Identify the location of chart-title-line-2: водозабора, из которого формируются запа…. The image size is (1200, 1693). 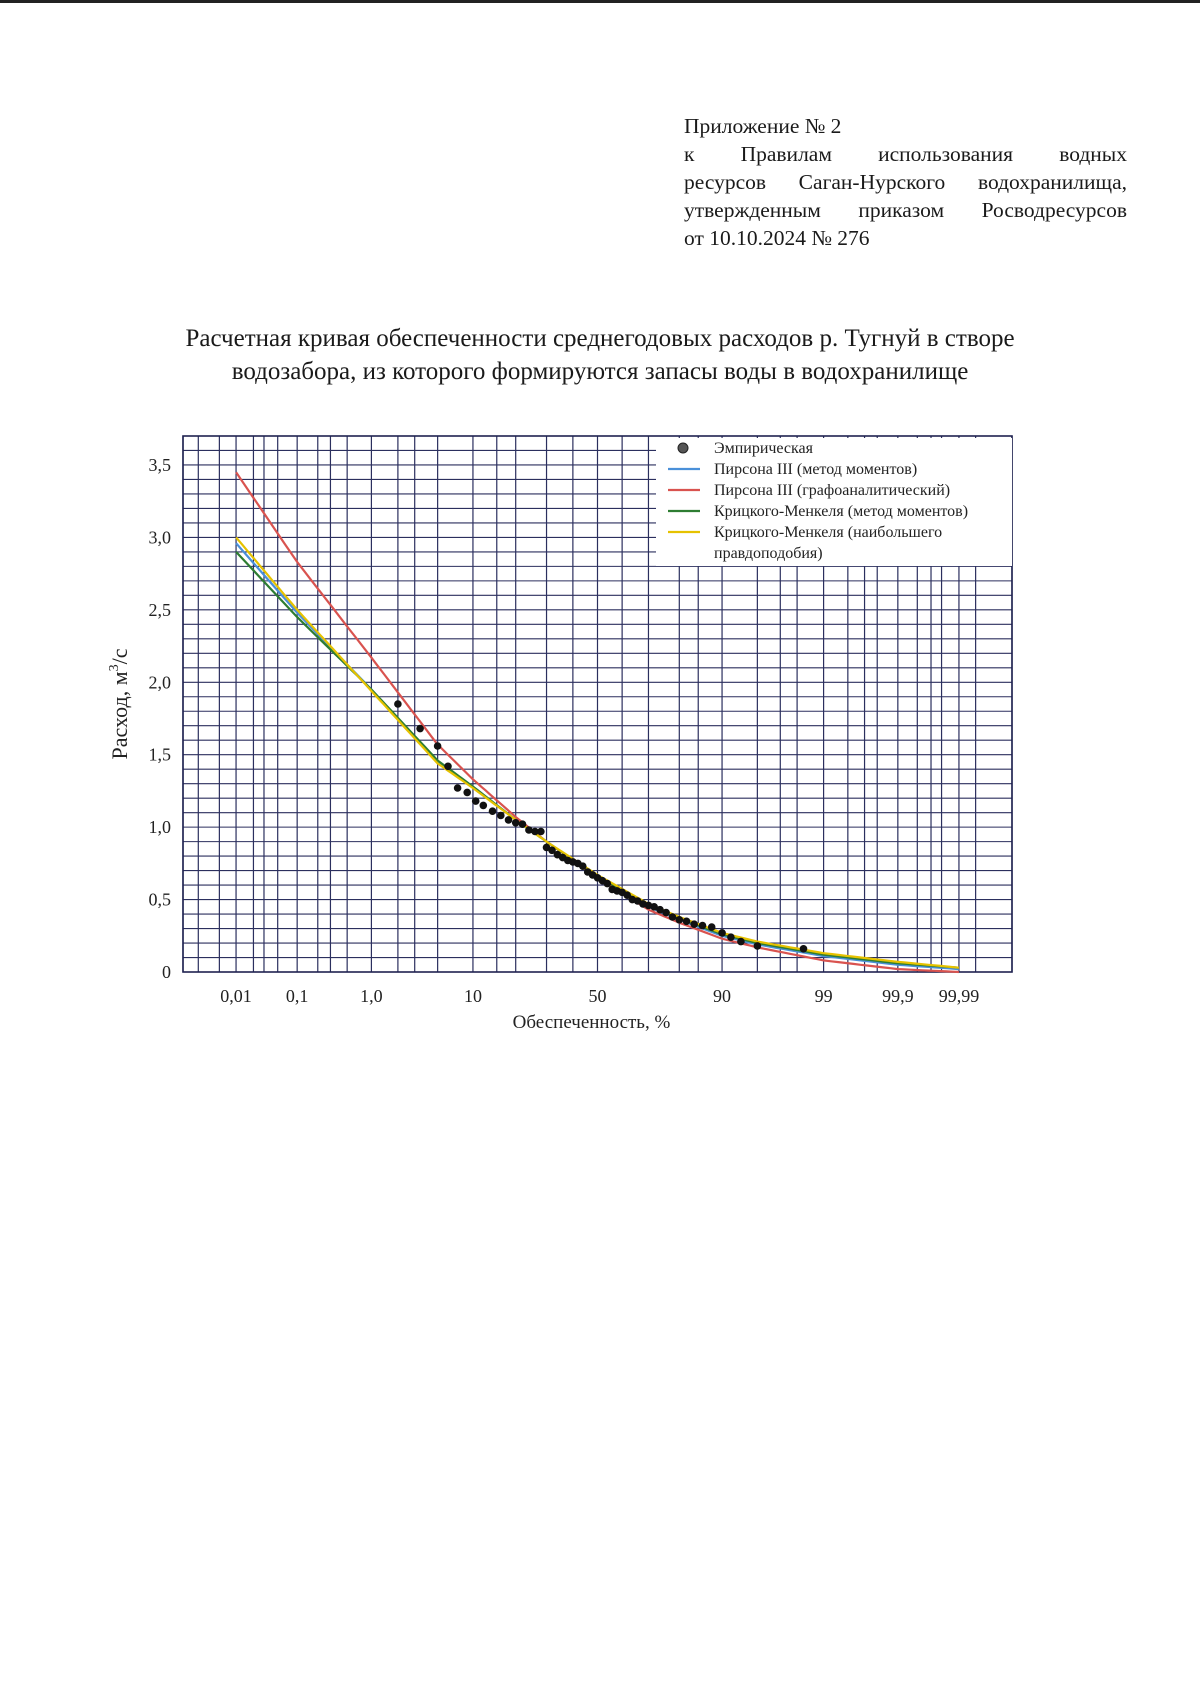
(600, 371).